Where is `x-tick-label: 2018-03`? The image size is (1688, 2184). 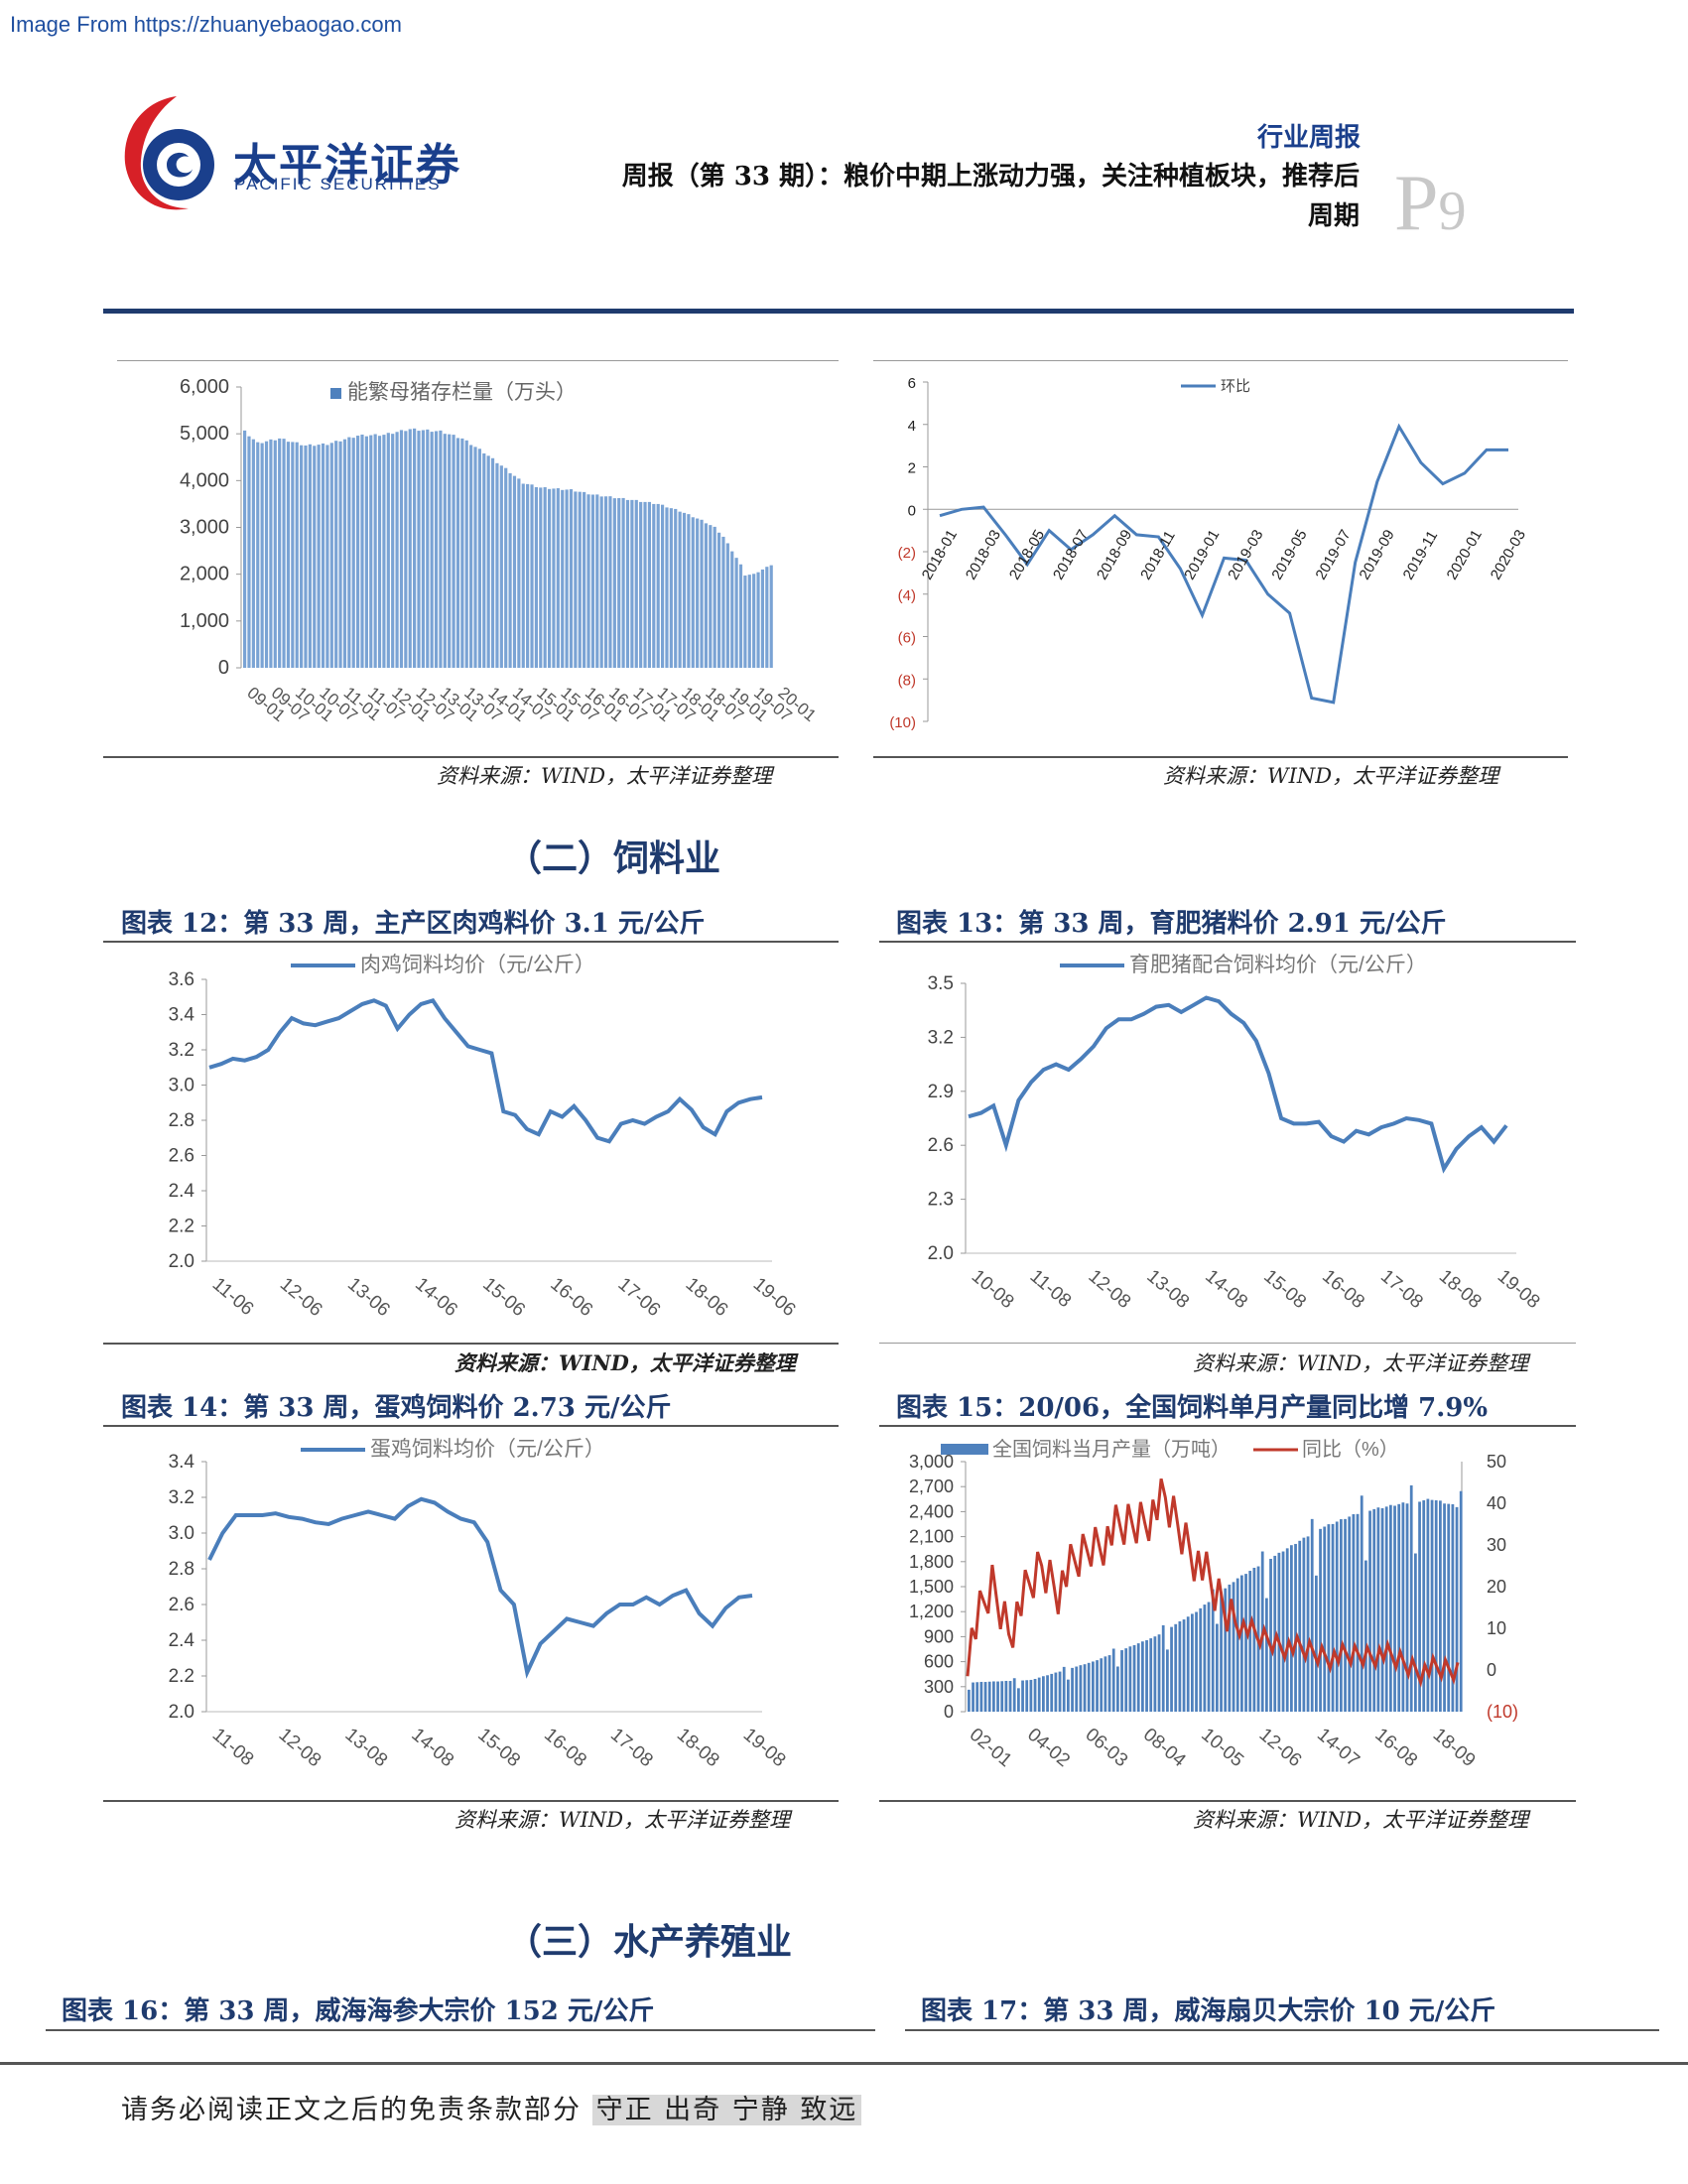
x-tick-label: 2018-03 is located at coordinates (984, 554).